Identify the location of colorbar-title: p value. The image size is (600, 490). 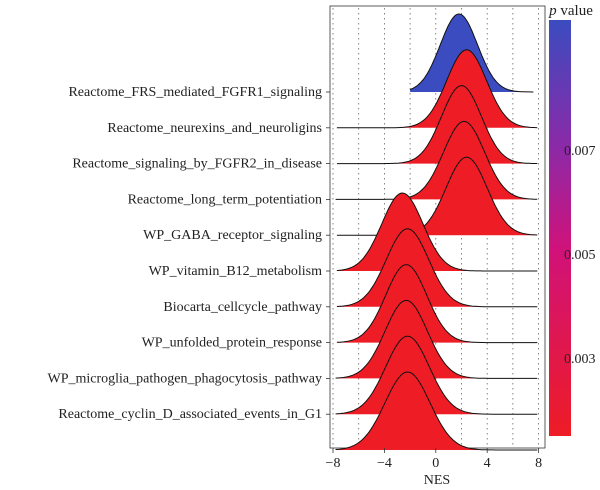
(570, 11).